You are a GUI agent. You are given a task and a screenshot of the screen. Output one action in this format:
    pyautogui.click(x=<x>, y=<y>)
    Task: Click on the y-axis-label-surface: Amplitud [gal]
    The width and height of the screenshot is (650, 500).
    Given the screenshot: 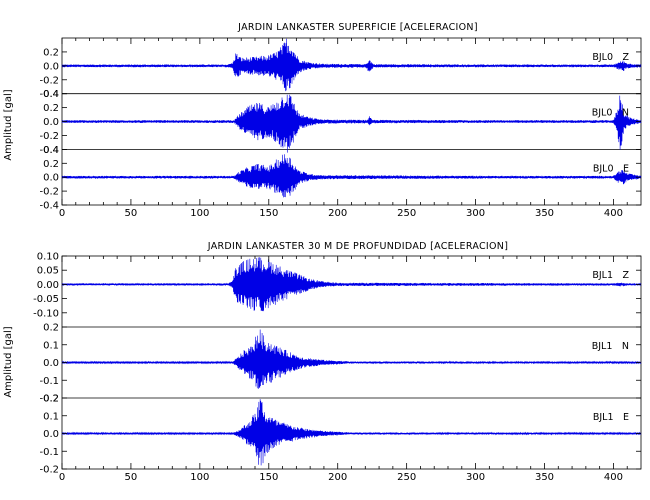 What is the action you would take?
    pyautogui.click(x=8, y=124)
    